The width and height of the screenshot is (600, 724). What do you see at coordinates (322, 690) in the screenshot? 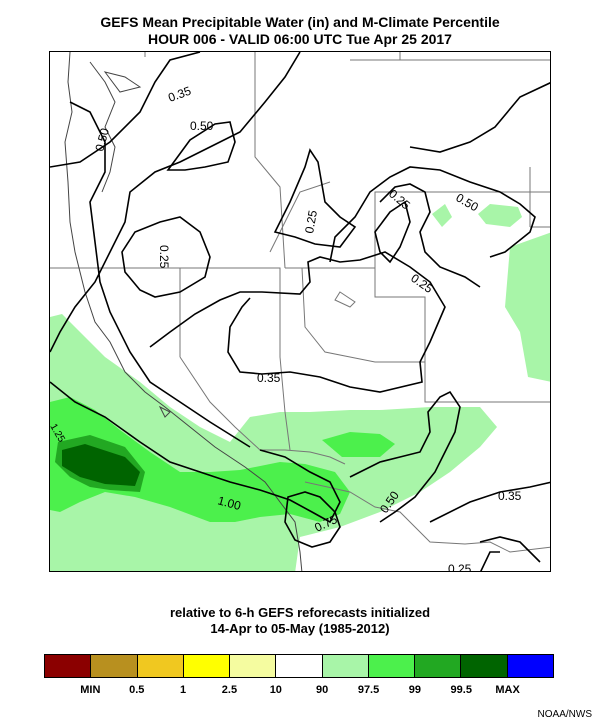
I see `colorbar-tick-label: 90` at bounding box center [322, 690].